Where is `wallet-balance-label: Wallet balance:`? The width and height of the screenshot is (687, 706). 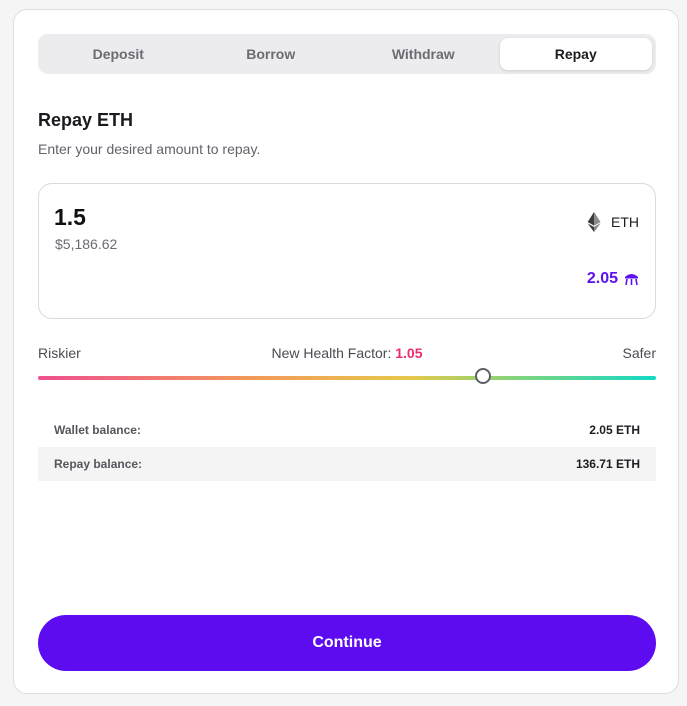 wallet-balance-label: Wallet balance: is located at coordinates (97, 430).